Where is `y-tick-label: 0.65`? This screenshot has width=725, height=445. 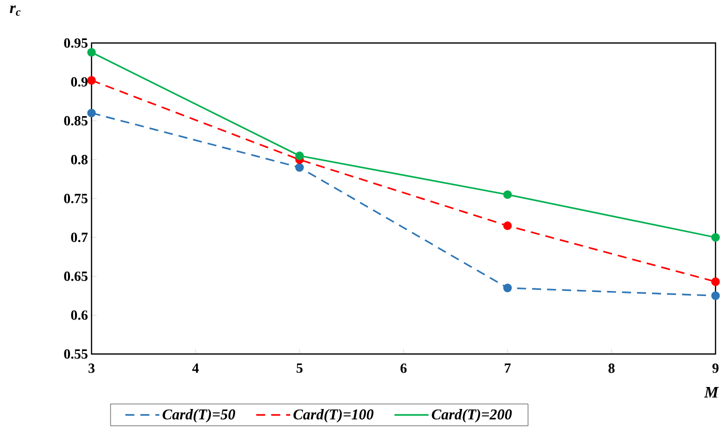 y-tick-label: 0.65 is located at coordinates (76, 277).